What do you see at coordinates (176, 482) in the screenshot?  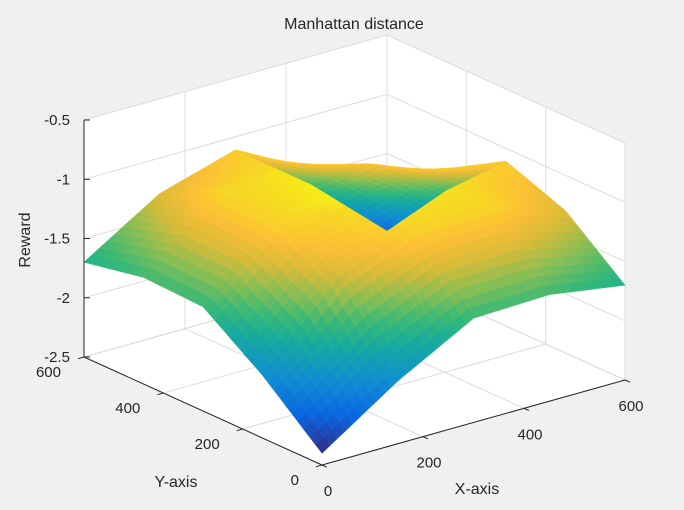 I see `y-axis-label: Y-axis` at bounding box center [176, 482].